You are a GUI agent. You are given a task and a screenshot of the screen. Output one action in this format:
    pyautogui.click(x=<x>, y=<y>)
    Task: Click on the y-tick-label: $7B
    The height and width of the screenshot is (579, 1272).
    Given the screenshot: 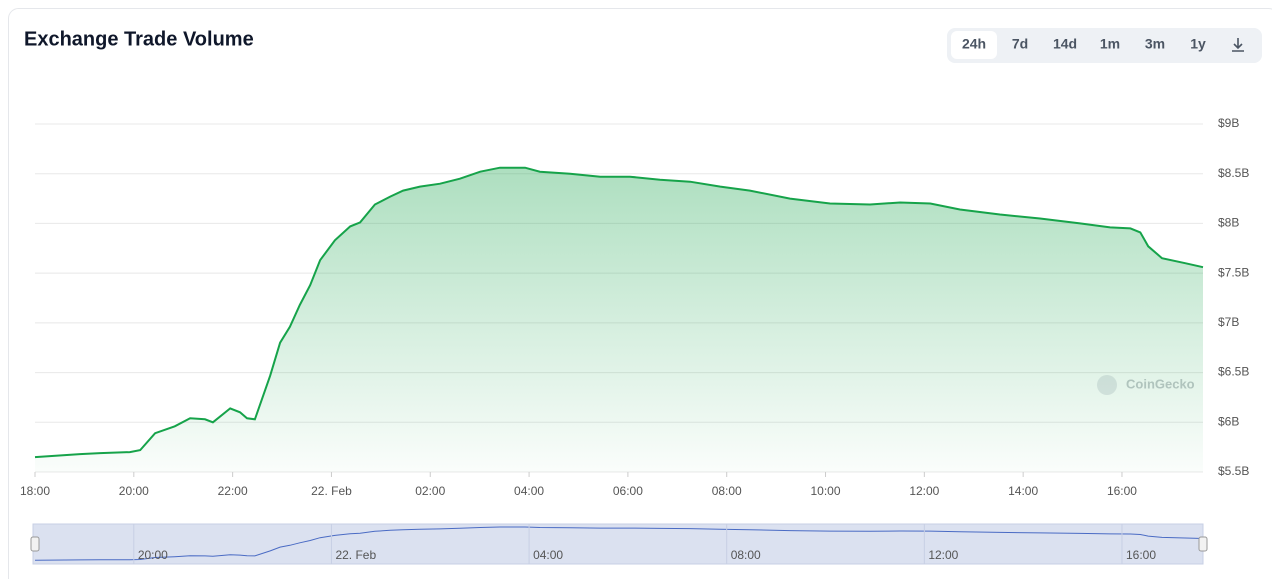 What is the action you would take?
    pyautogui.click(x=1228, y=322)
    